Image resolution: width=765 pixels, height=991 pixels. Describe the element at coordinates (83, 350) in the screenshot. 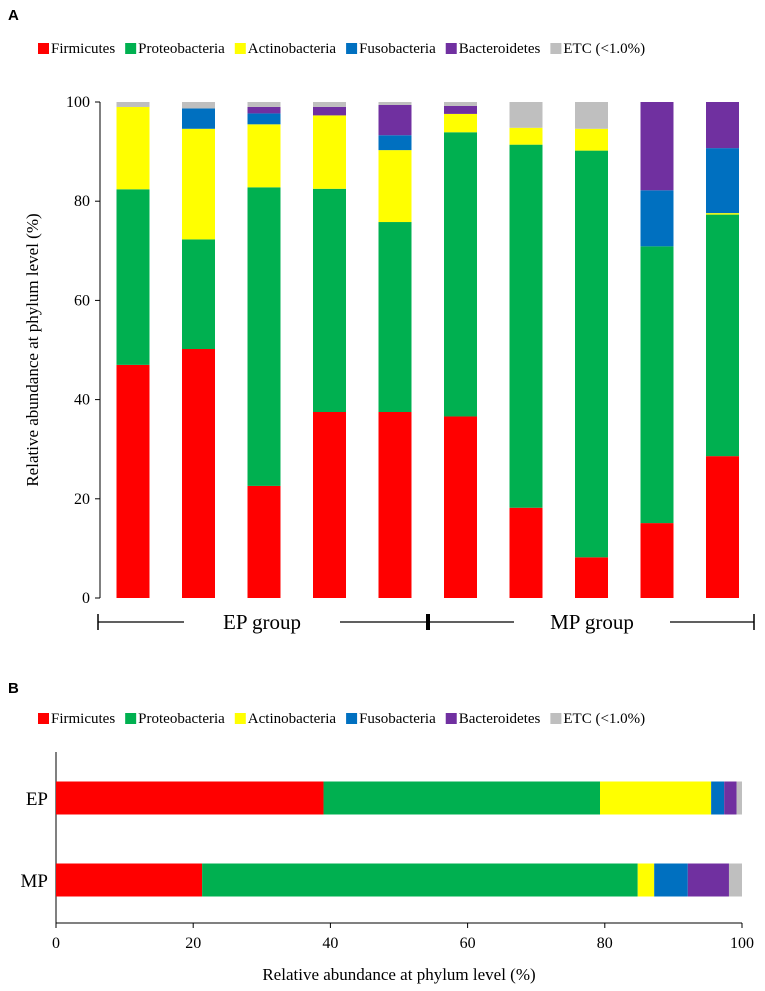

I see `panel-a-y-ticks: 0 20 40 60 80 100` at that location.